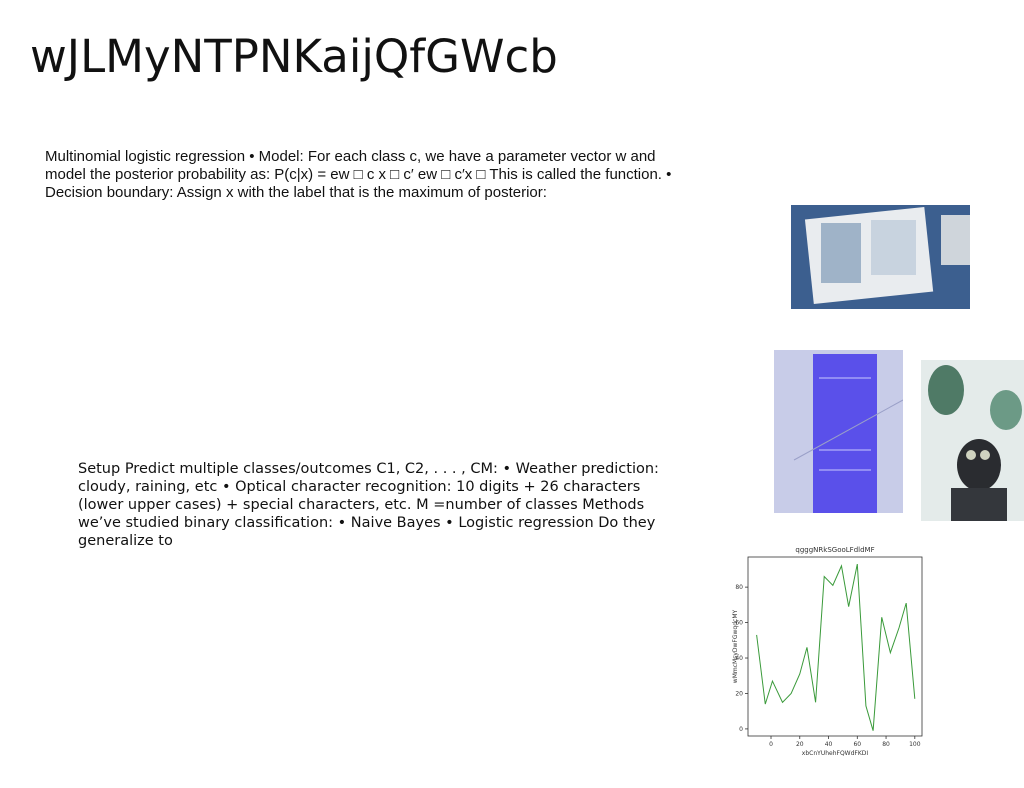  Describe the element at coordinates (771, 744) in the screenshot. I see `x-tick-label: 0` at that location.